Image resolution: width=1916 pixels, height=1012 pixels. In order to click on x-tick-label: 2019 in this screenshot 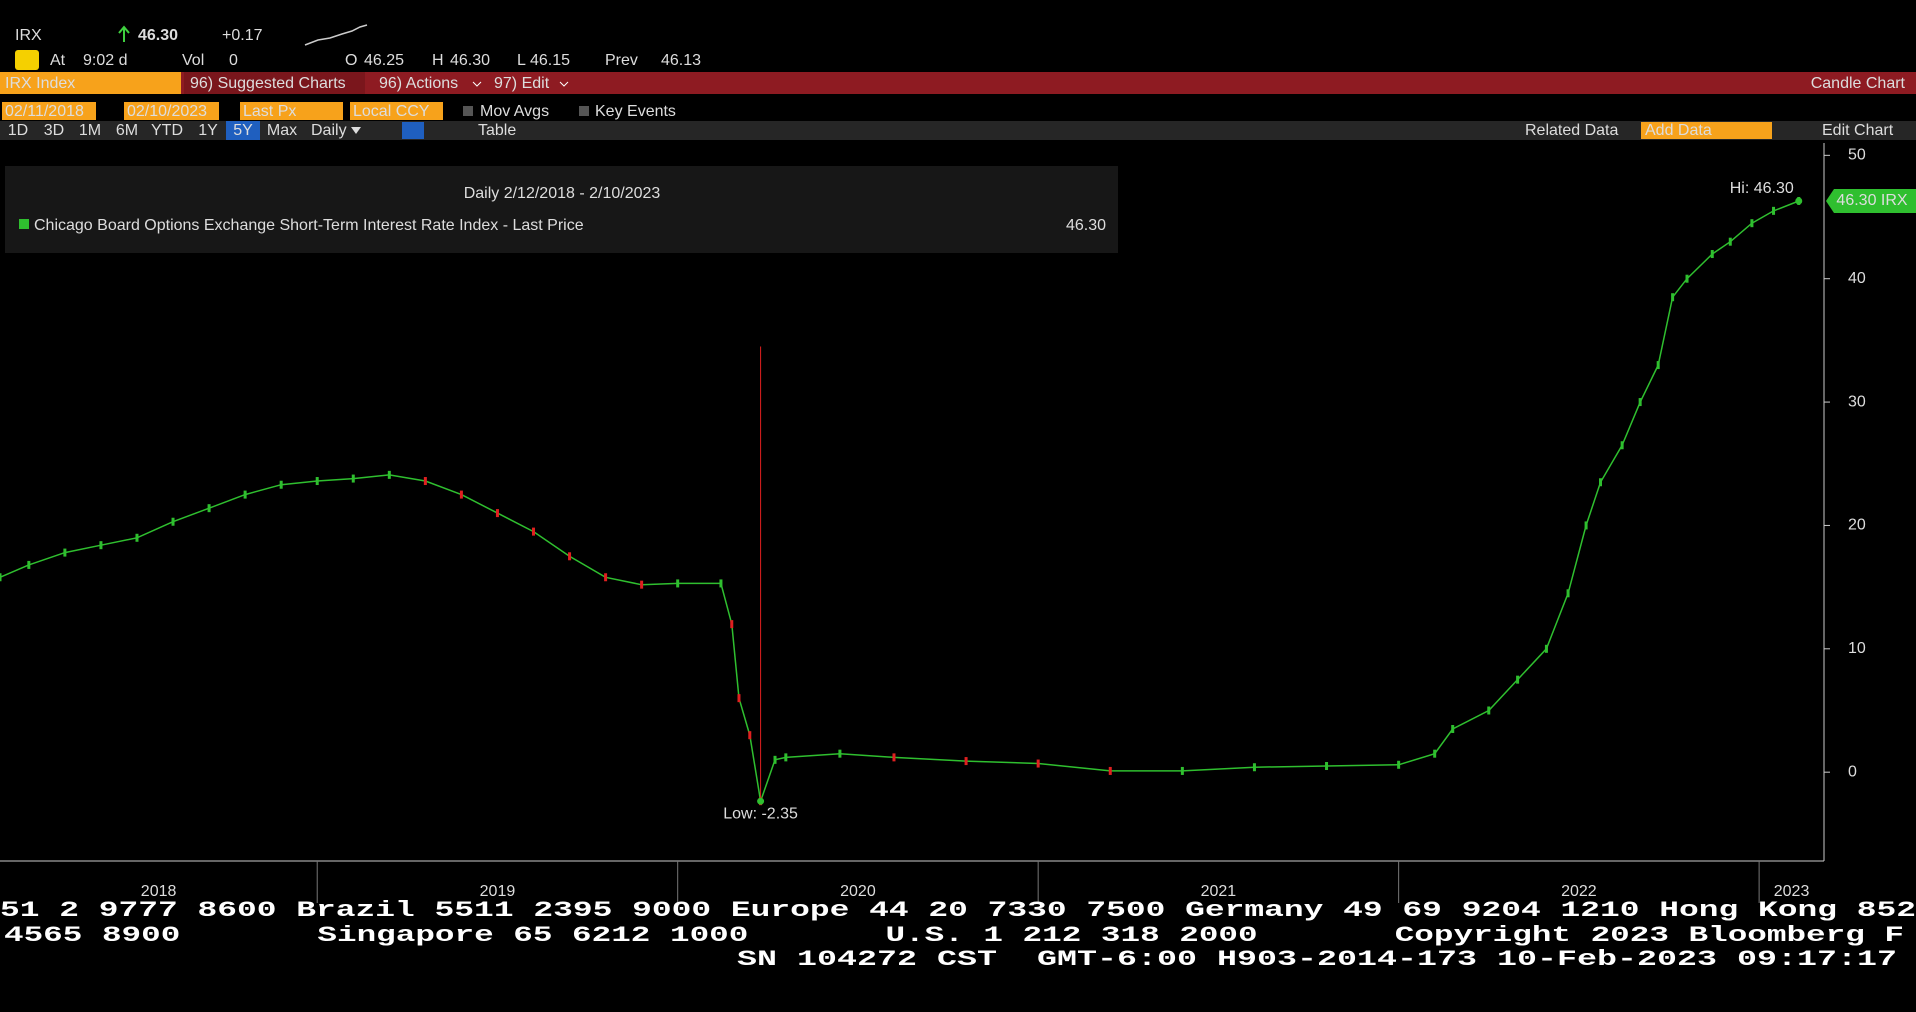, I will do `click(498, 891)`.